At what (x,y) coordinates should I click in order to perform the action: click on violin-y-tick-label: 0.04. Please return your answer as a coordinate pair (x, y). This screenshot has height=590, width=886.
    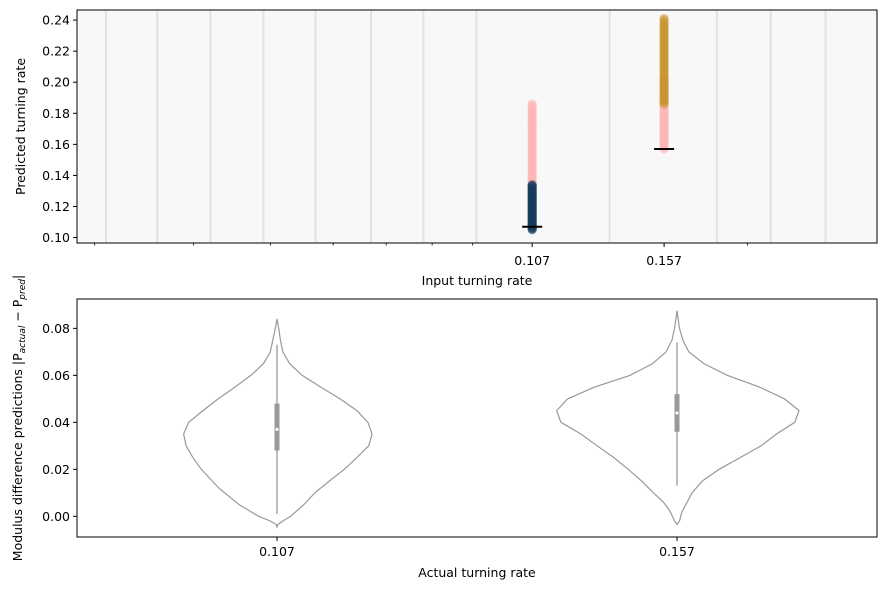
    Looking at the image, I should click on (56, 422).